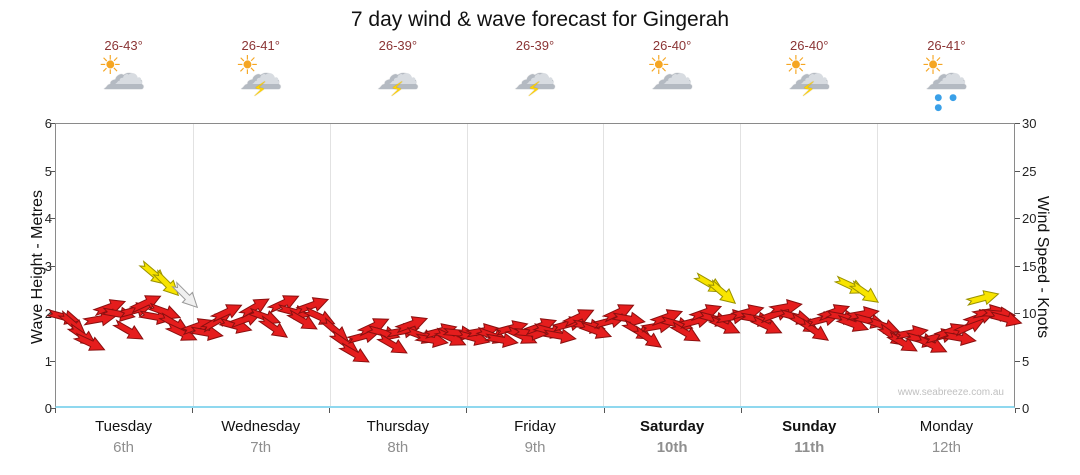 This screenshot has height=475, width=1080. I want to click on wave-height-tick: 5, so click(48, 171).